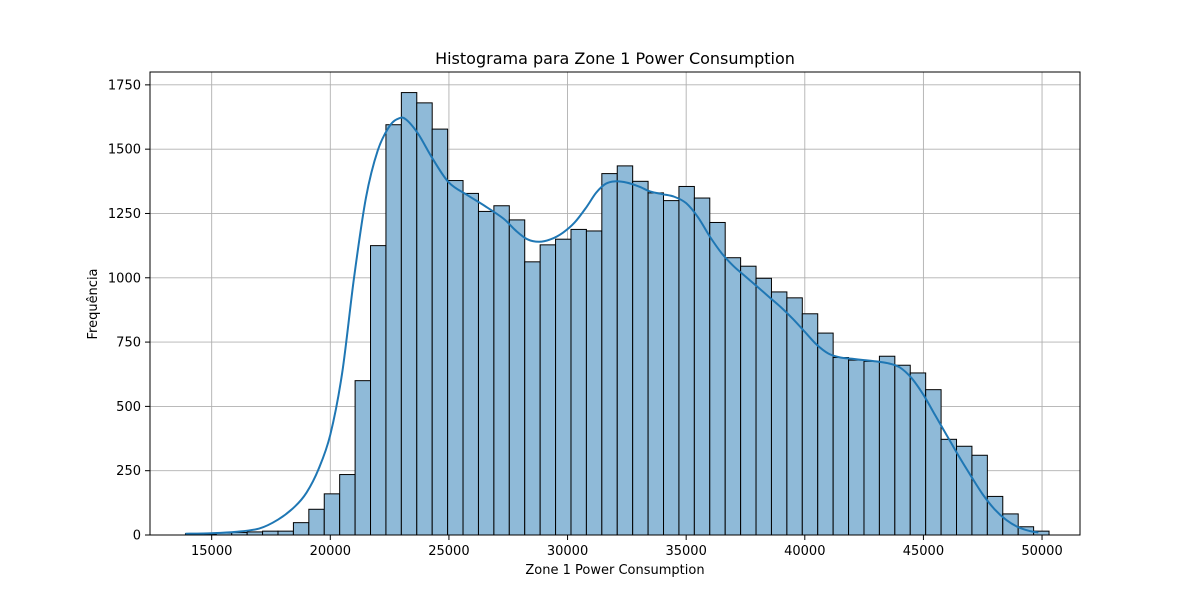 This screenshot has width=1200, height=600. I want to click on x-tick-label: 30000, so click(567, 551).